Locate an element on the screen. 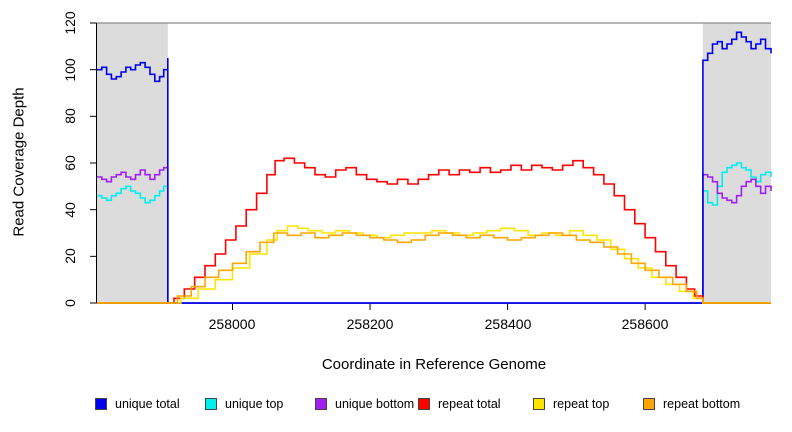  legend-entry-repeat-top: repeat top is located at coordinates (571, 404).